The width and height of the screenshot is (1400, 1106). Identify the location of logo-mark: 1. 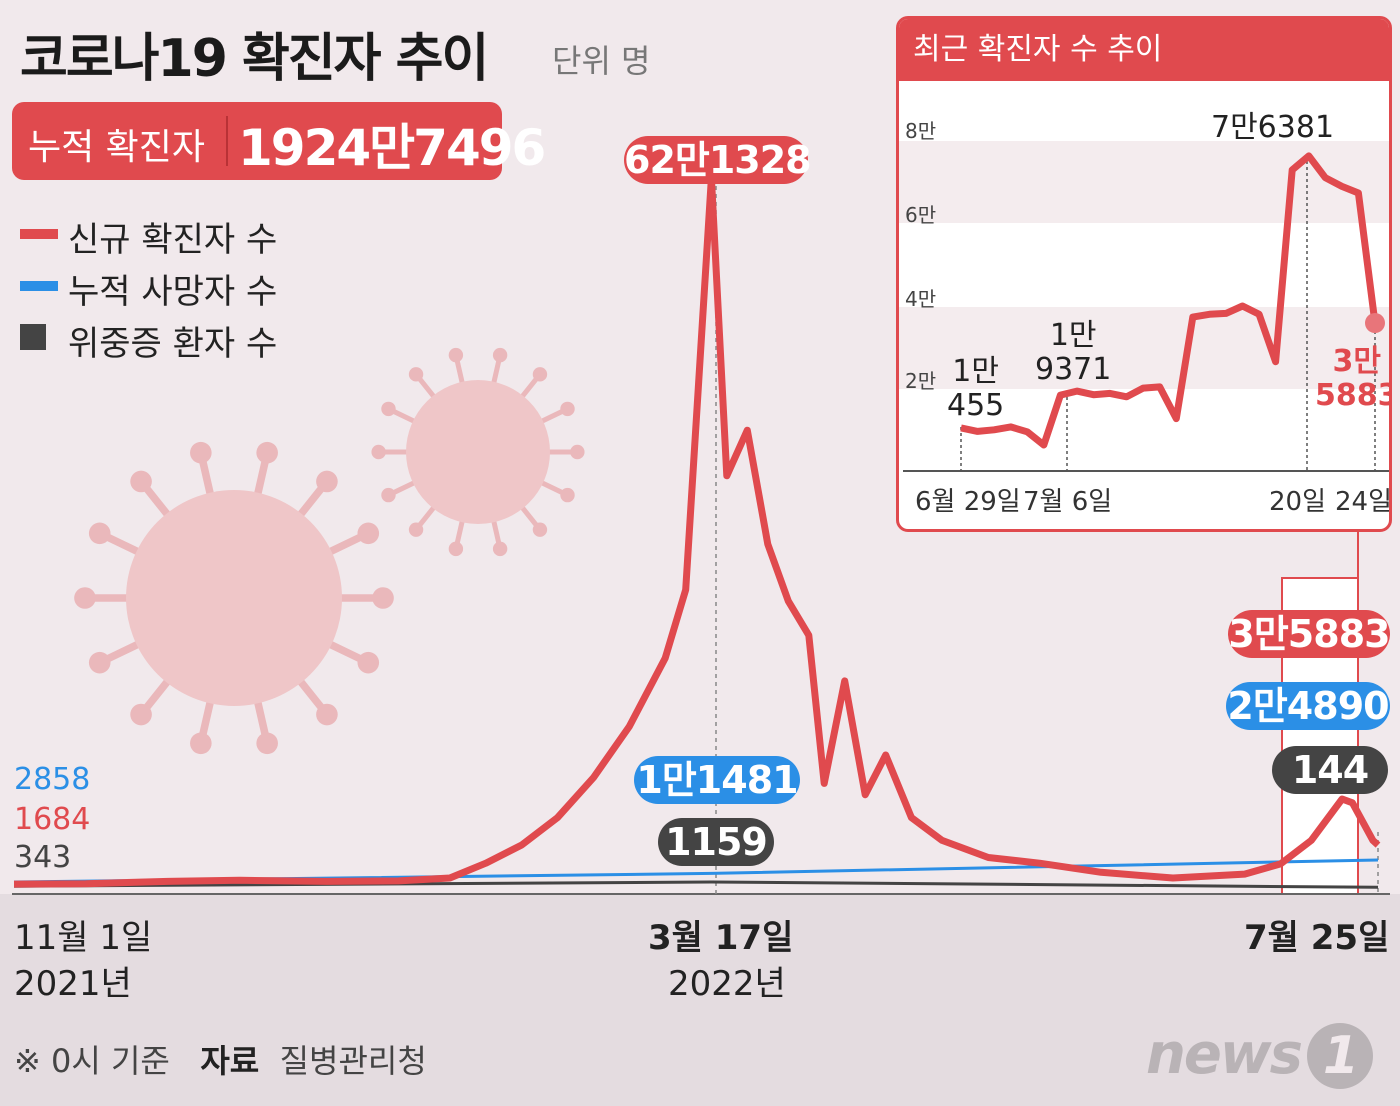
(1339, 1056).